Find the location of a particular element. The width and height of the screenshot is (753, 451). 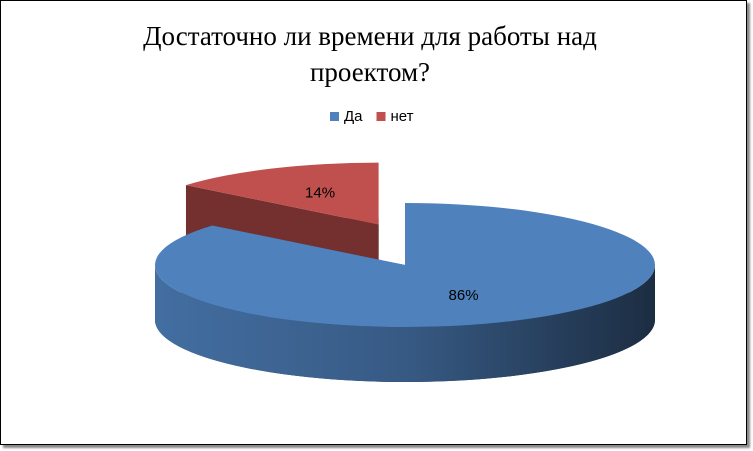

data-label: 14% is located at coordinates (320, 193).